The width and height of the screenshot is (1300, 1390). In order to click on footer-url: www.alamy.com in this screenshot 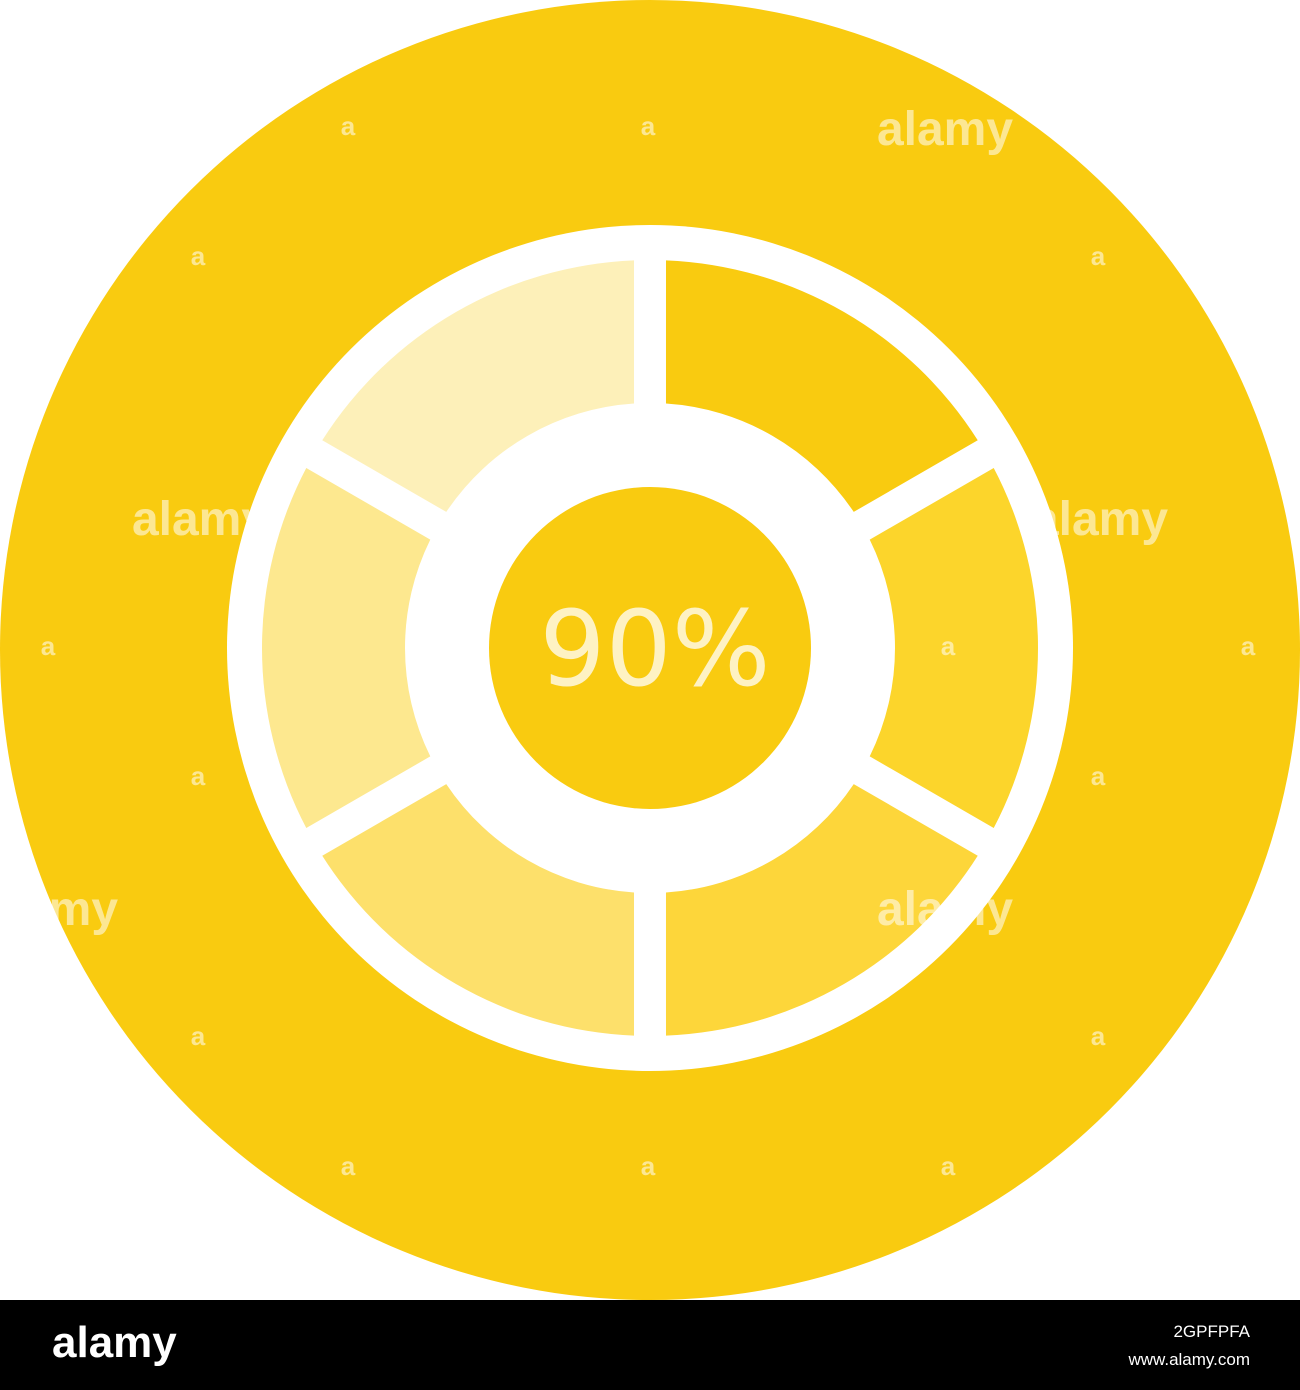, I will do `click(1188, 1359)`.